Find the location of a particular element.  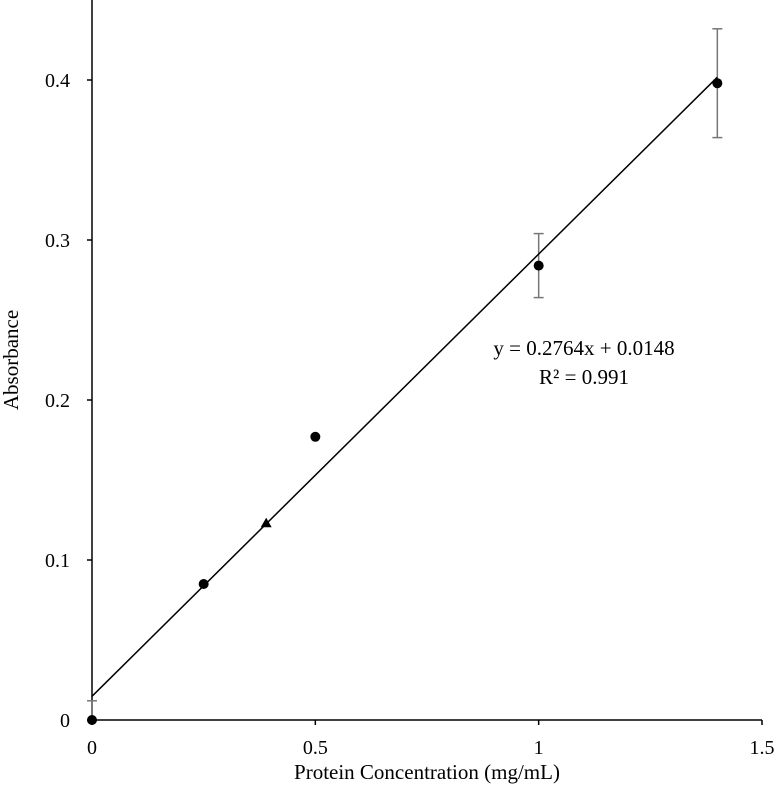

y-axis-title: Absorbance is located at coordinates (11, 360).